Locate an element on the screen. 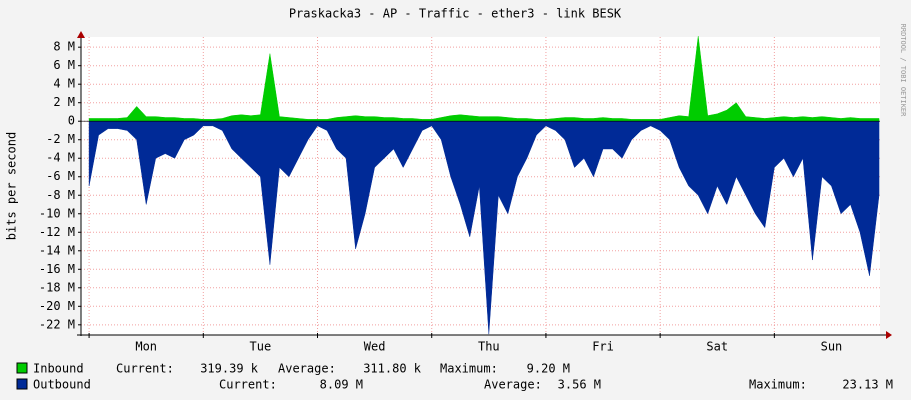  x-tick-label: Thu is located at coordinates (489, 347).